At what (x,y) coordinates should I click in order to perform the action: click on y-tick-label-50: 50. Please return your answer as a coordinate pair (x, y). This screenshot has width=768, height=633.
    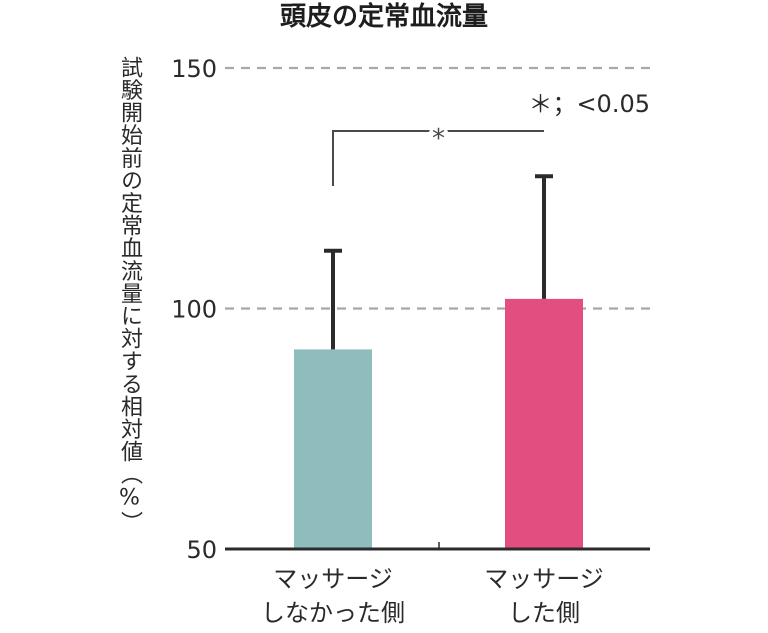
    Looking at the image, I should click on (201, 550).